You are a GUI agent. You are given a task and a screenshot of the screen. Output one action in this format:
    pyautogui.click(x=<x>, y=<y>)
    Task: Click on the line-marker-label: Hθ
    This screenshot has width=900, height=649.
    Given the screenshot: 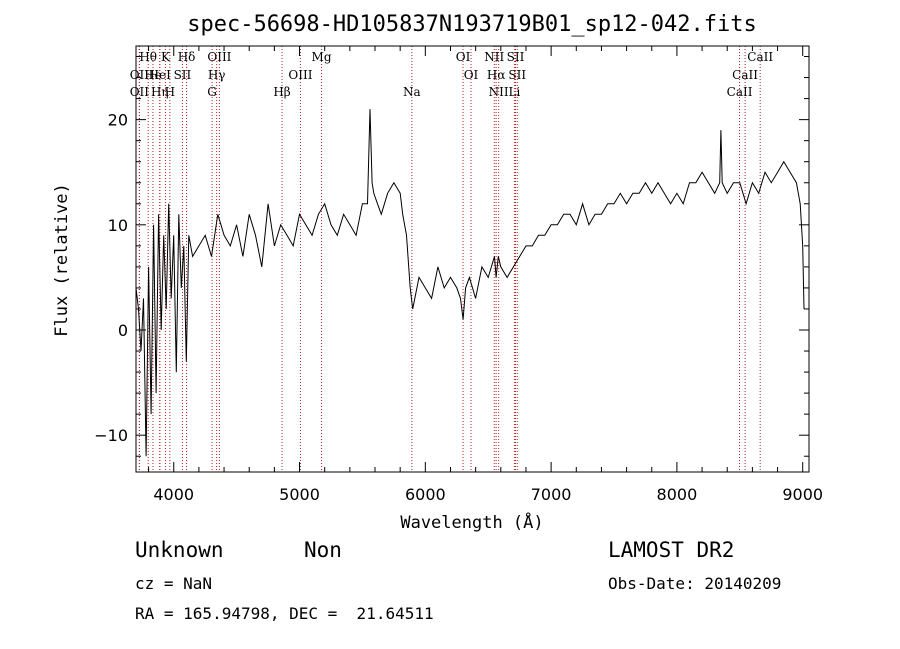 What is the action you would take?
    pyautogui.click(x=148, y=57)
    